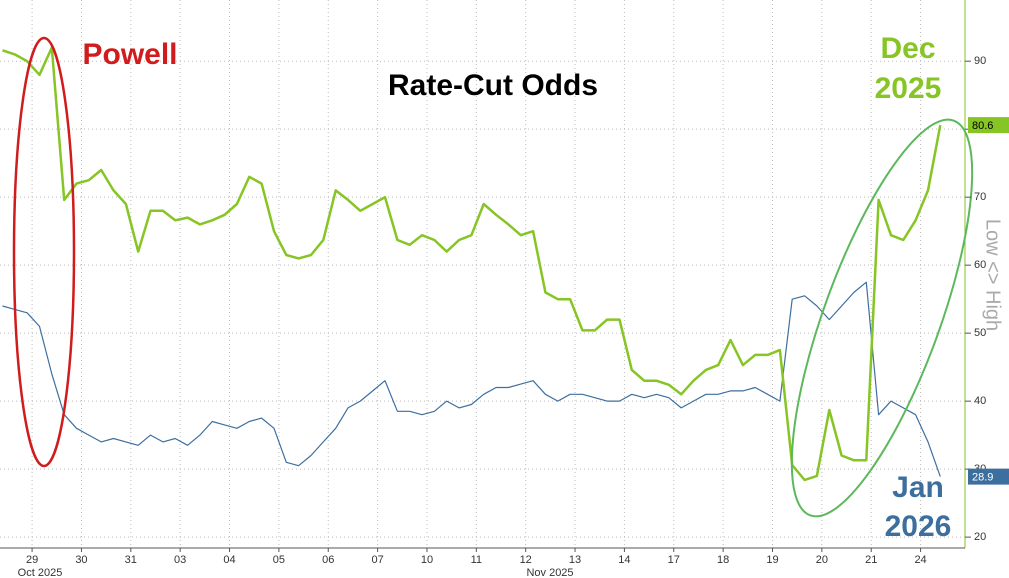 This screenshot has width=1009, height=578. What do you see at coordinates (993, 275) in the screenshot?
I see `y-axis-label: Low <> High` at bounding box center [993, 275].